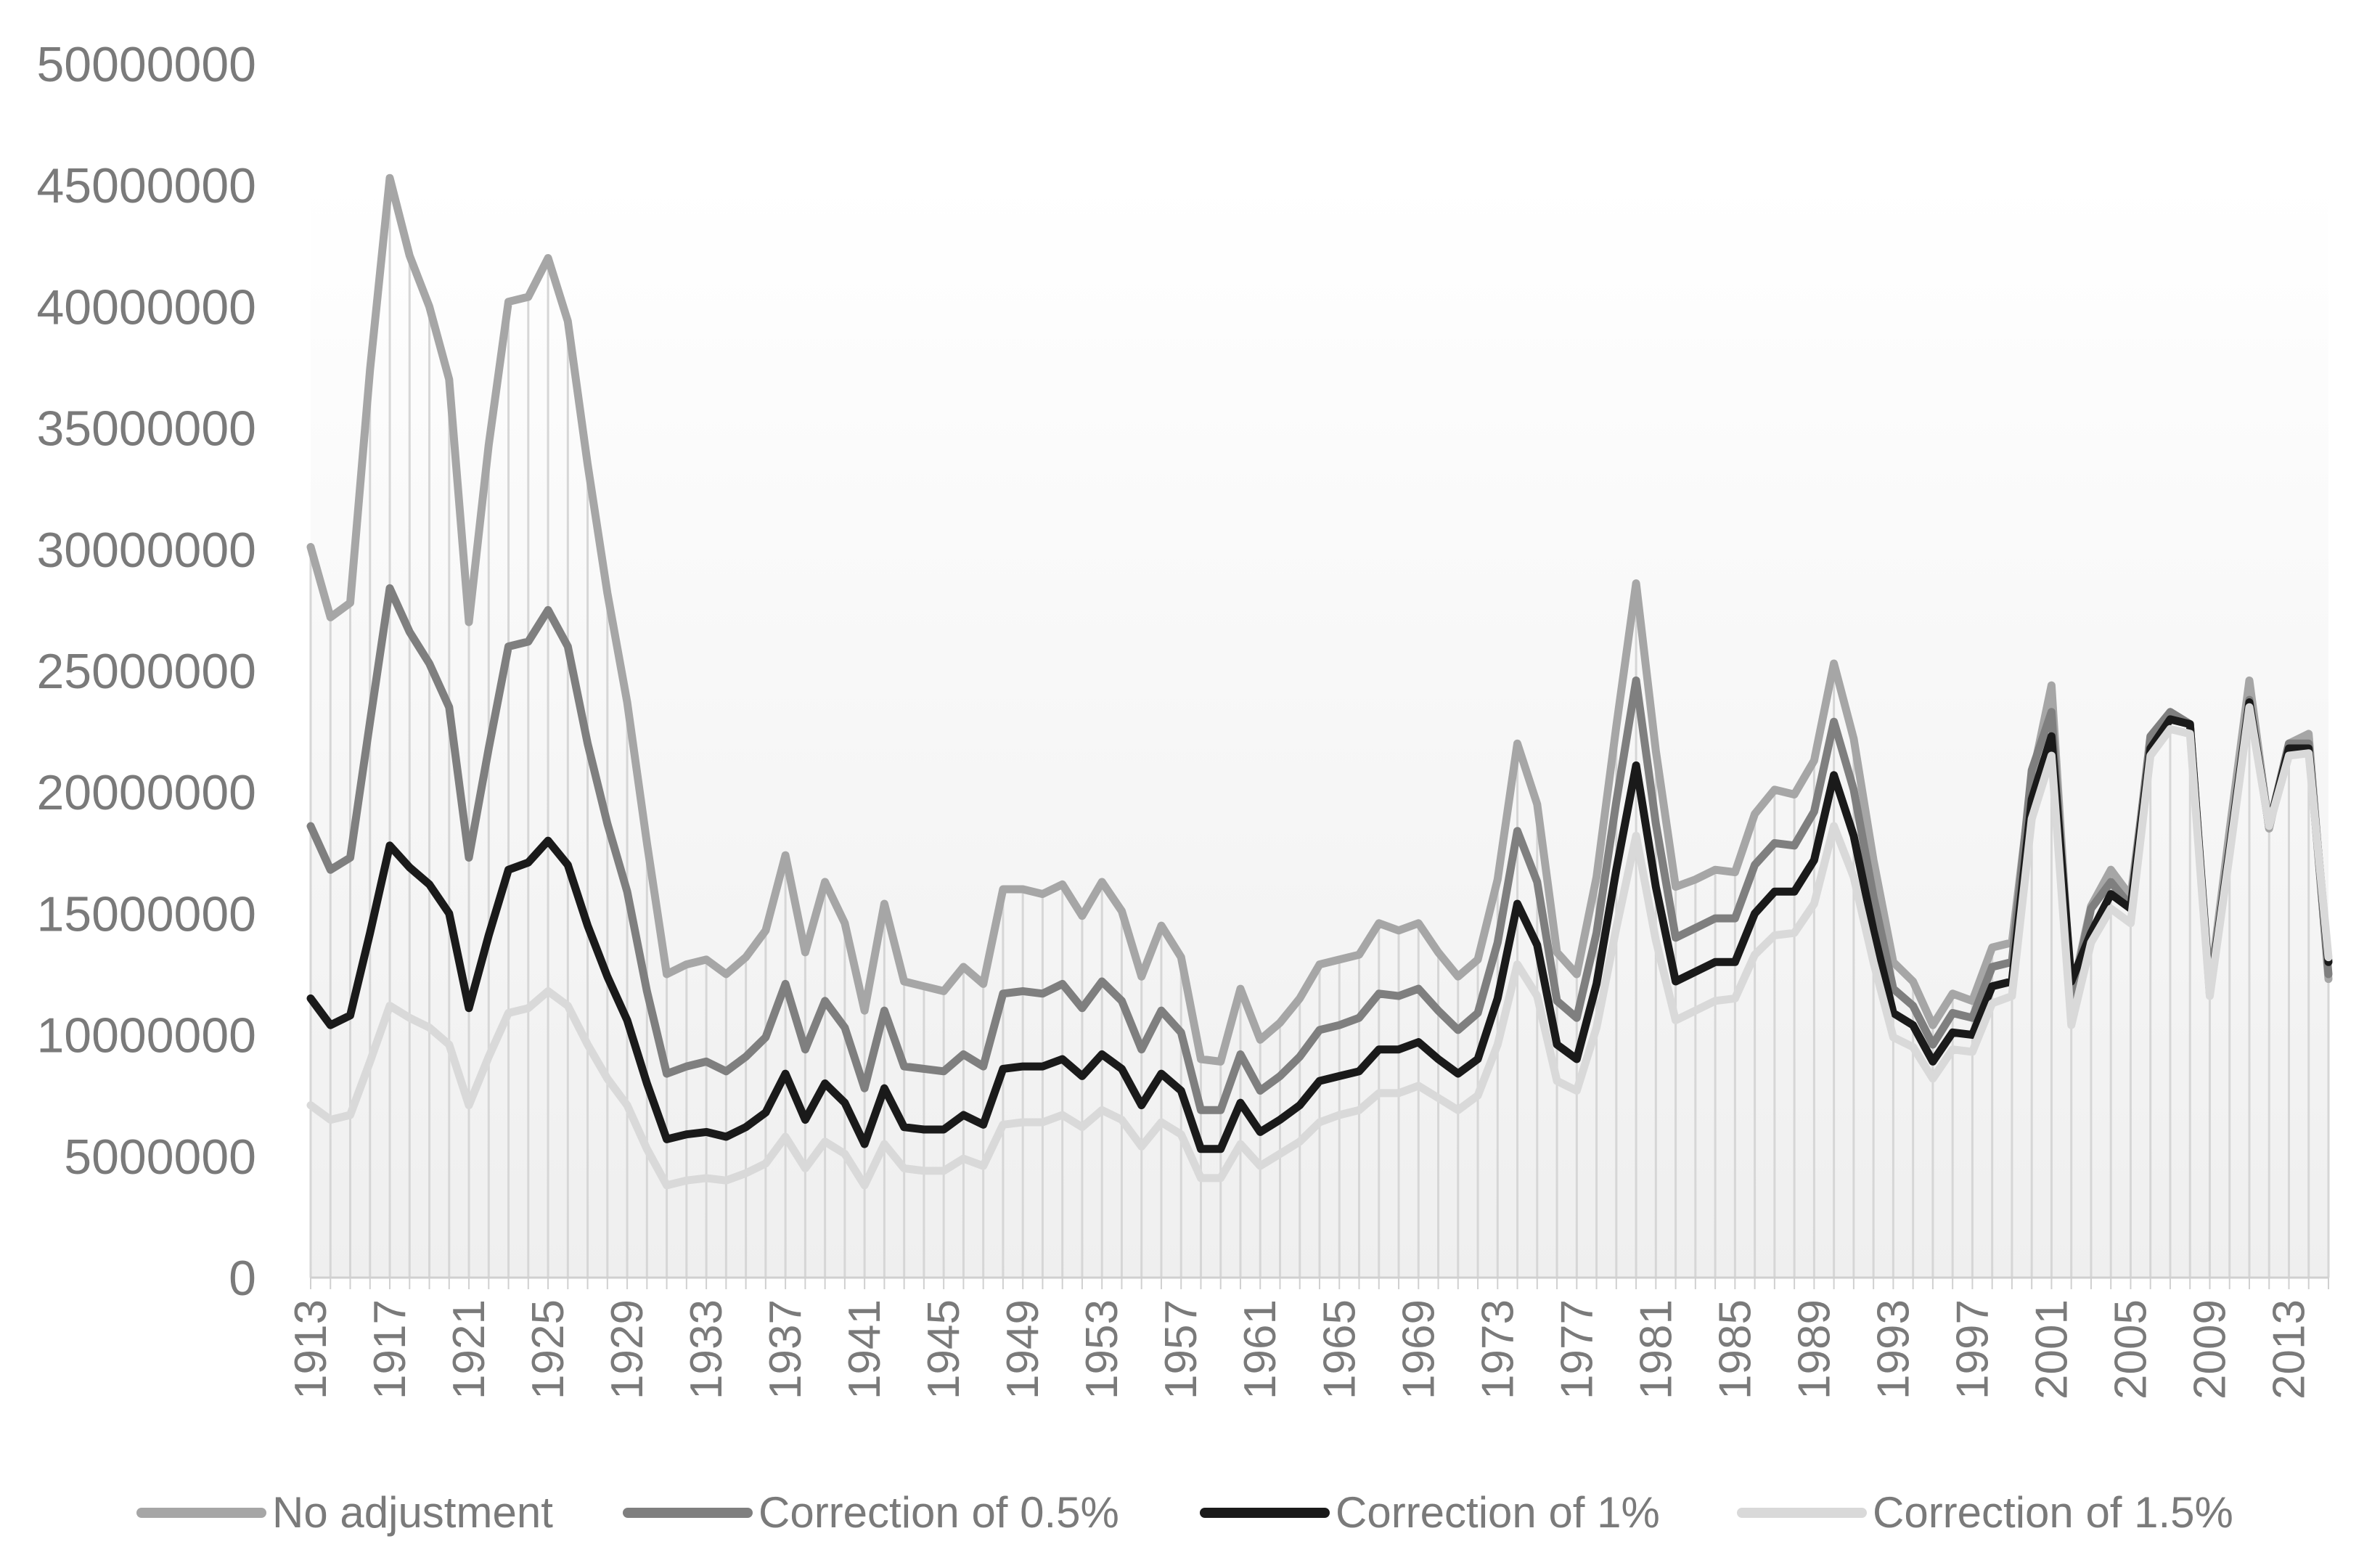 The image size is (2380, 1552). I want to click on x-tick-label: 1977, so click(1577, 1349).